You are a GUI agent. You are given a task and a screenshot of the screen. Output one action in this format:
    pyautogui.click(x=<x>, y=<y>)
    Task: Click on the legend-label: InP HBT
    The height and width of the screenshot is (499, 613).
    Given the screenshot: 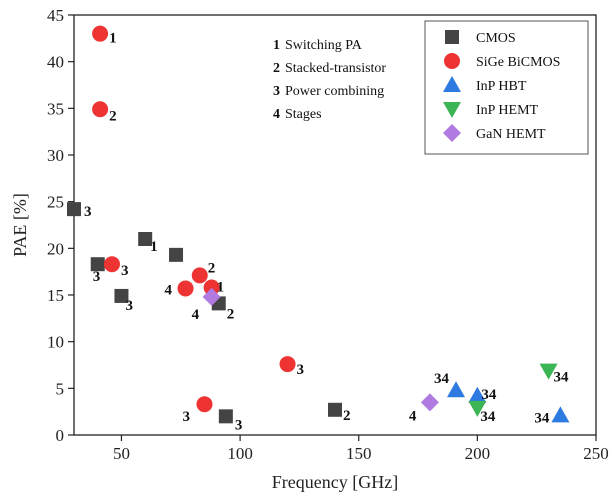 What is the action you would take?
    pyautogui.click(x=501, y=86)
    